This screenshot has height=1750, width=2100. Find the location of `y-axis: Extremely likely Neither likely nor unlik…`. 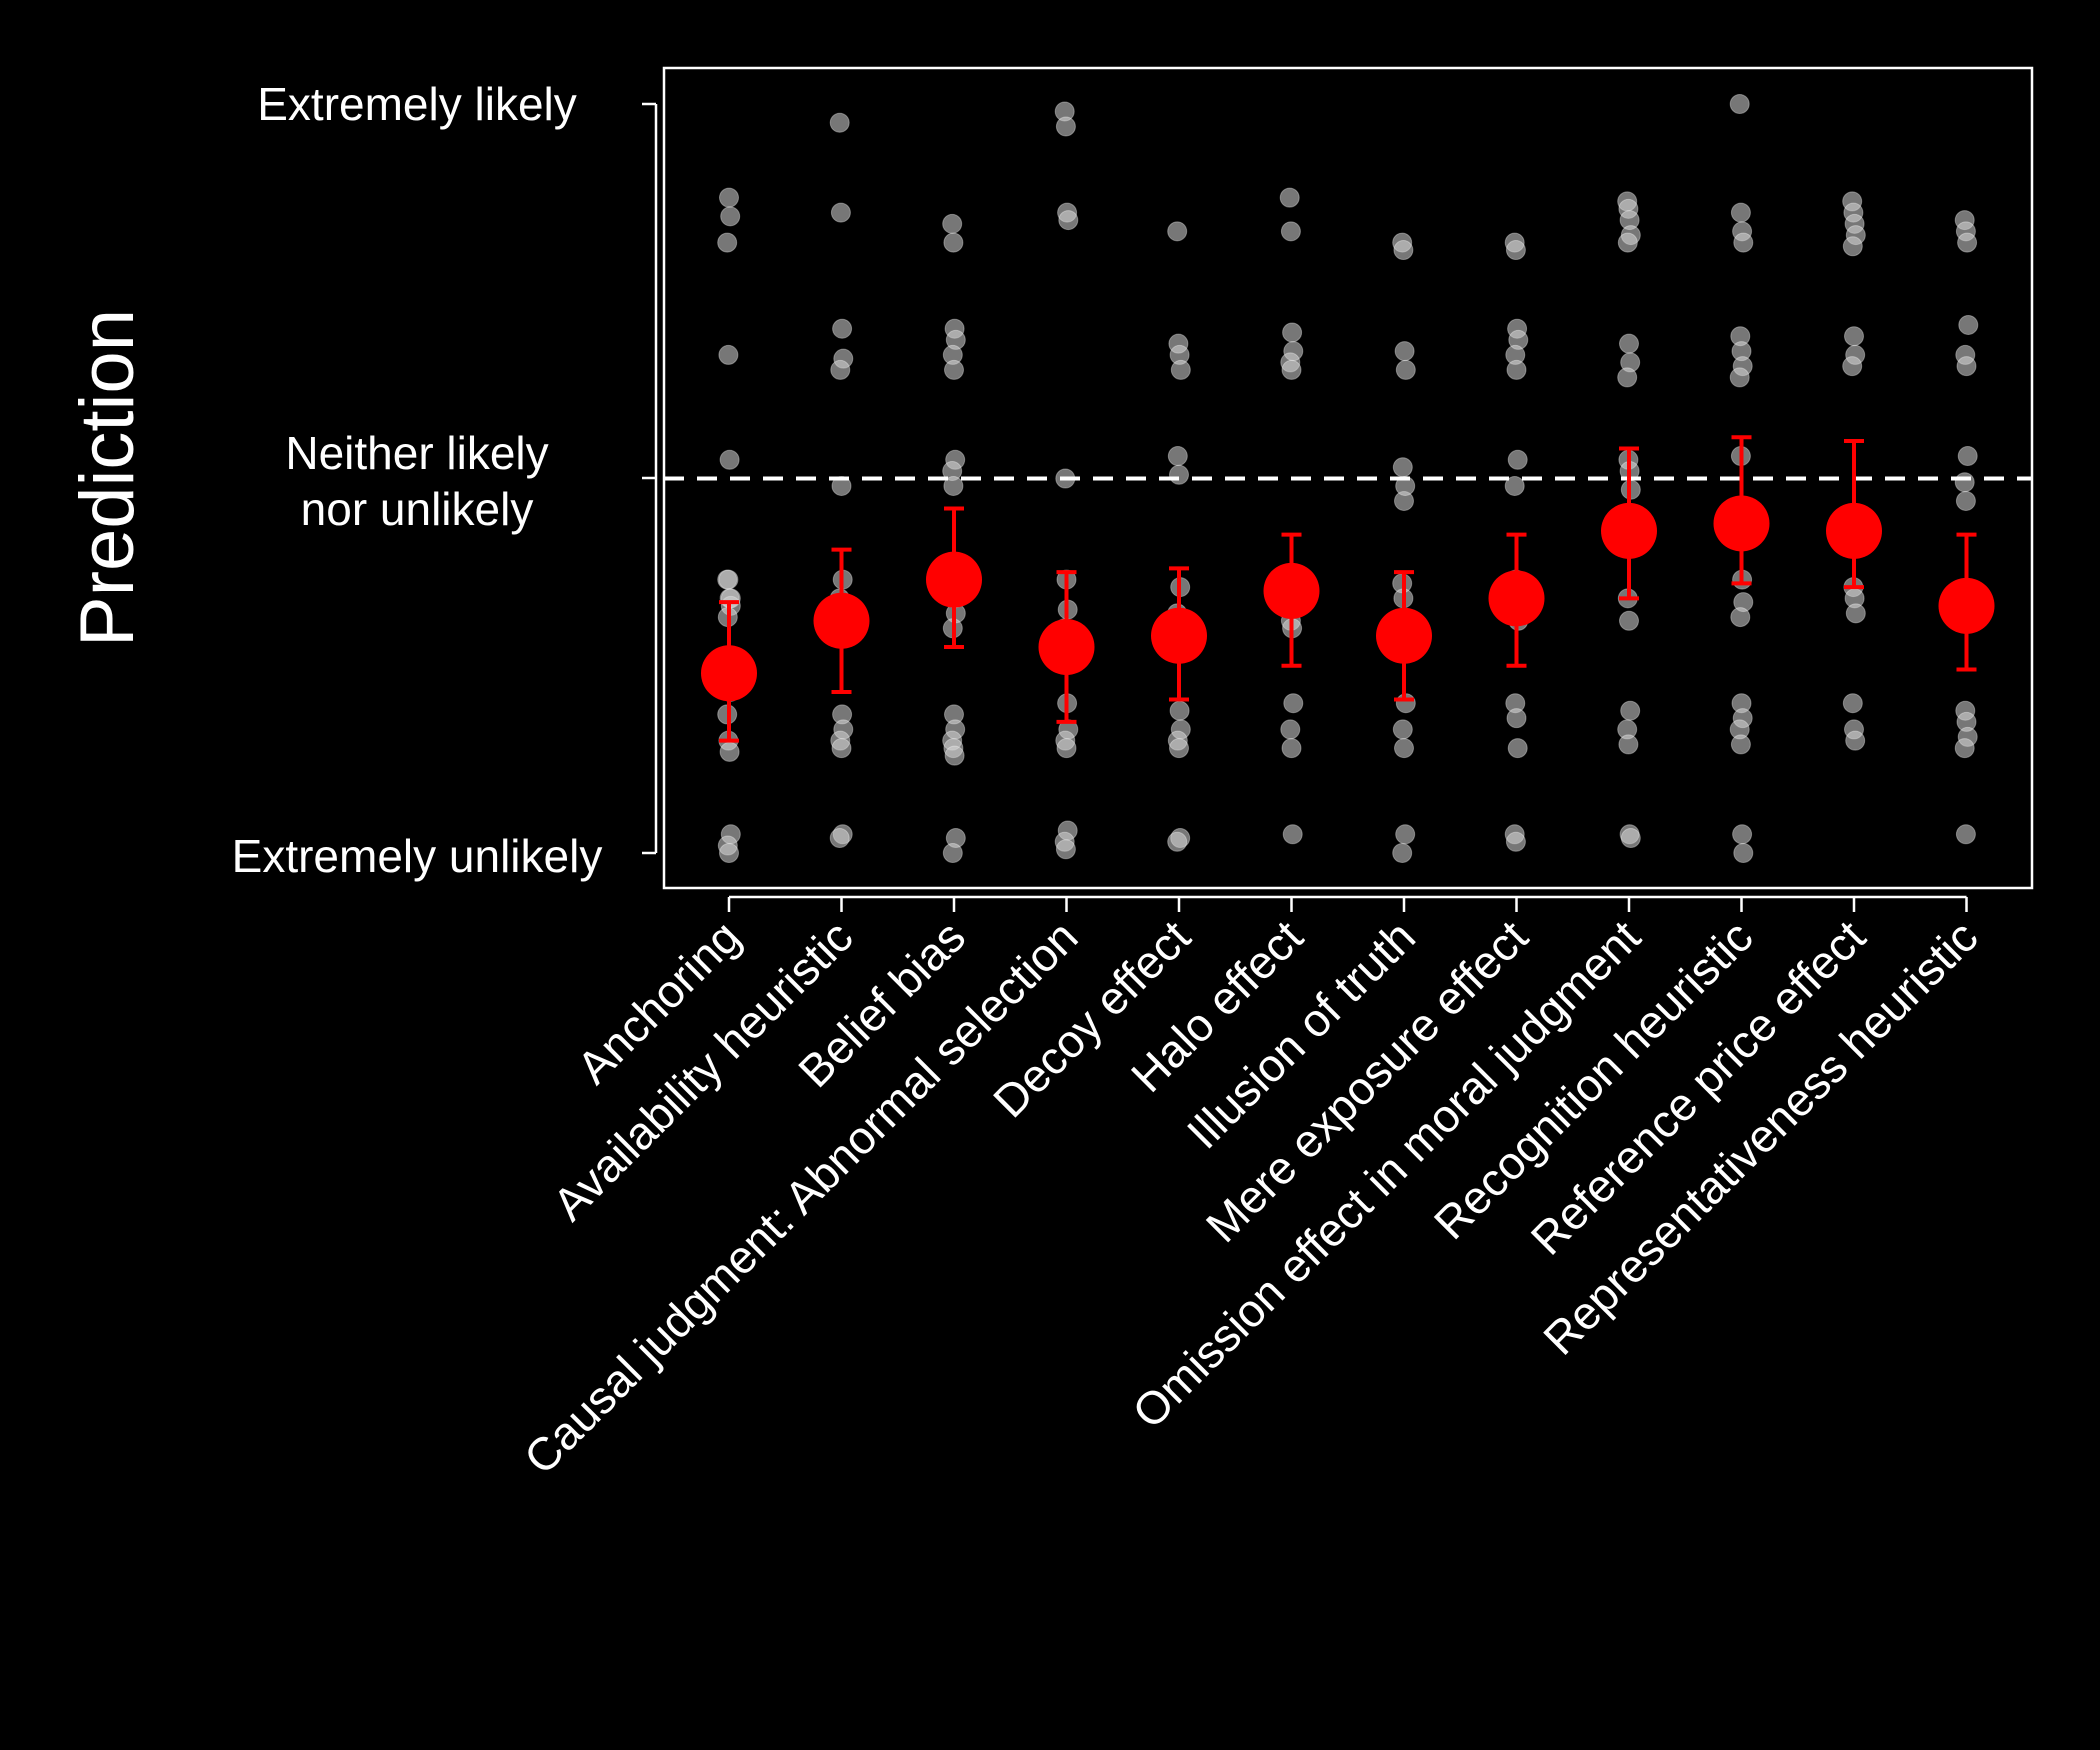

y-axis: Extremely likely Neither likely nor unlik… is located at coordinates (445, 480).